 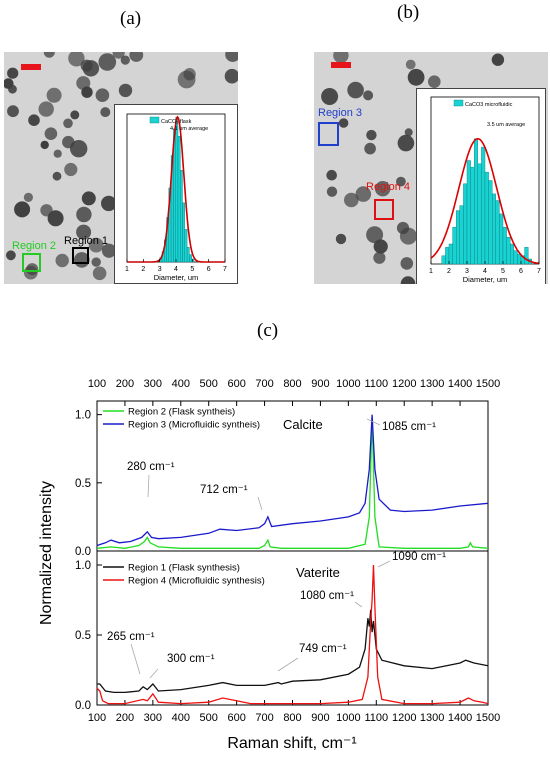 I want to click on bottom-x-tick-label: 300, so click(x=153, y=718).